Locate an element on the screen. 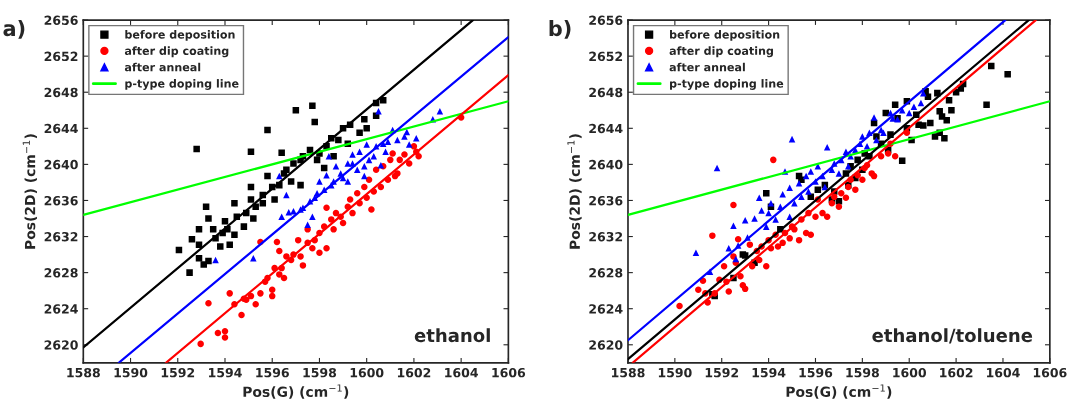 Image resolution: width=1068 pixels, height=418 pixels. y-tick-label: 2620 is located at coordinates (606, 345).